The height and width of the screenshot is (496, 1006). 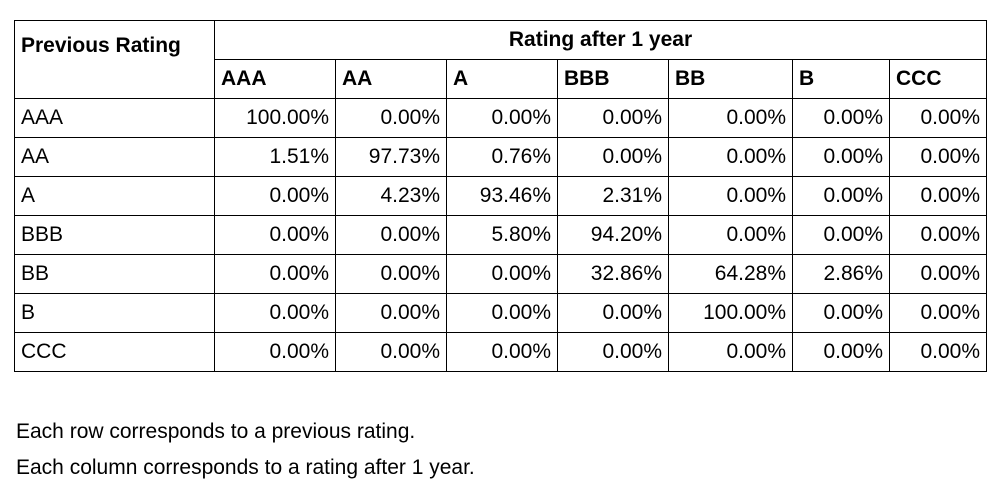 I want to click on table-cell: 2.86%, so click(x=841, y=274).